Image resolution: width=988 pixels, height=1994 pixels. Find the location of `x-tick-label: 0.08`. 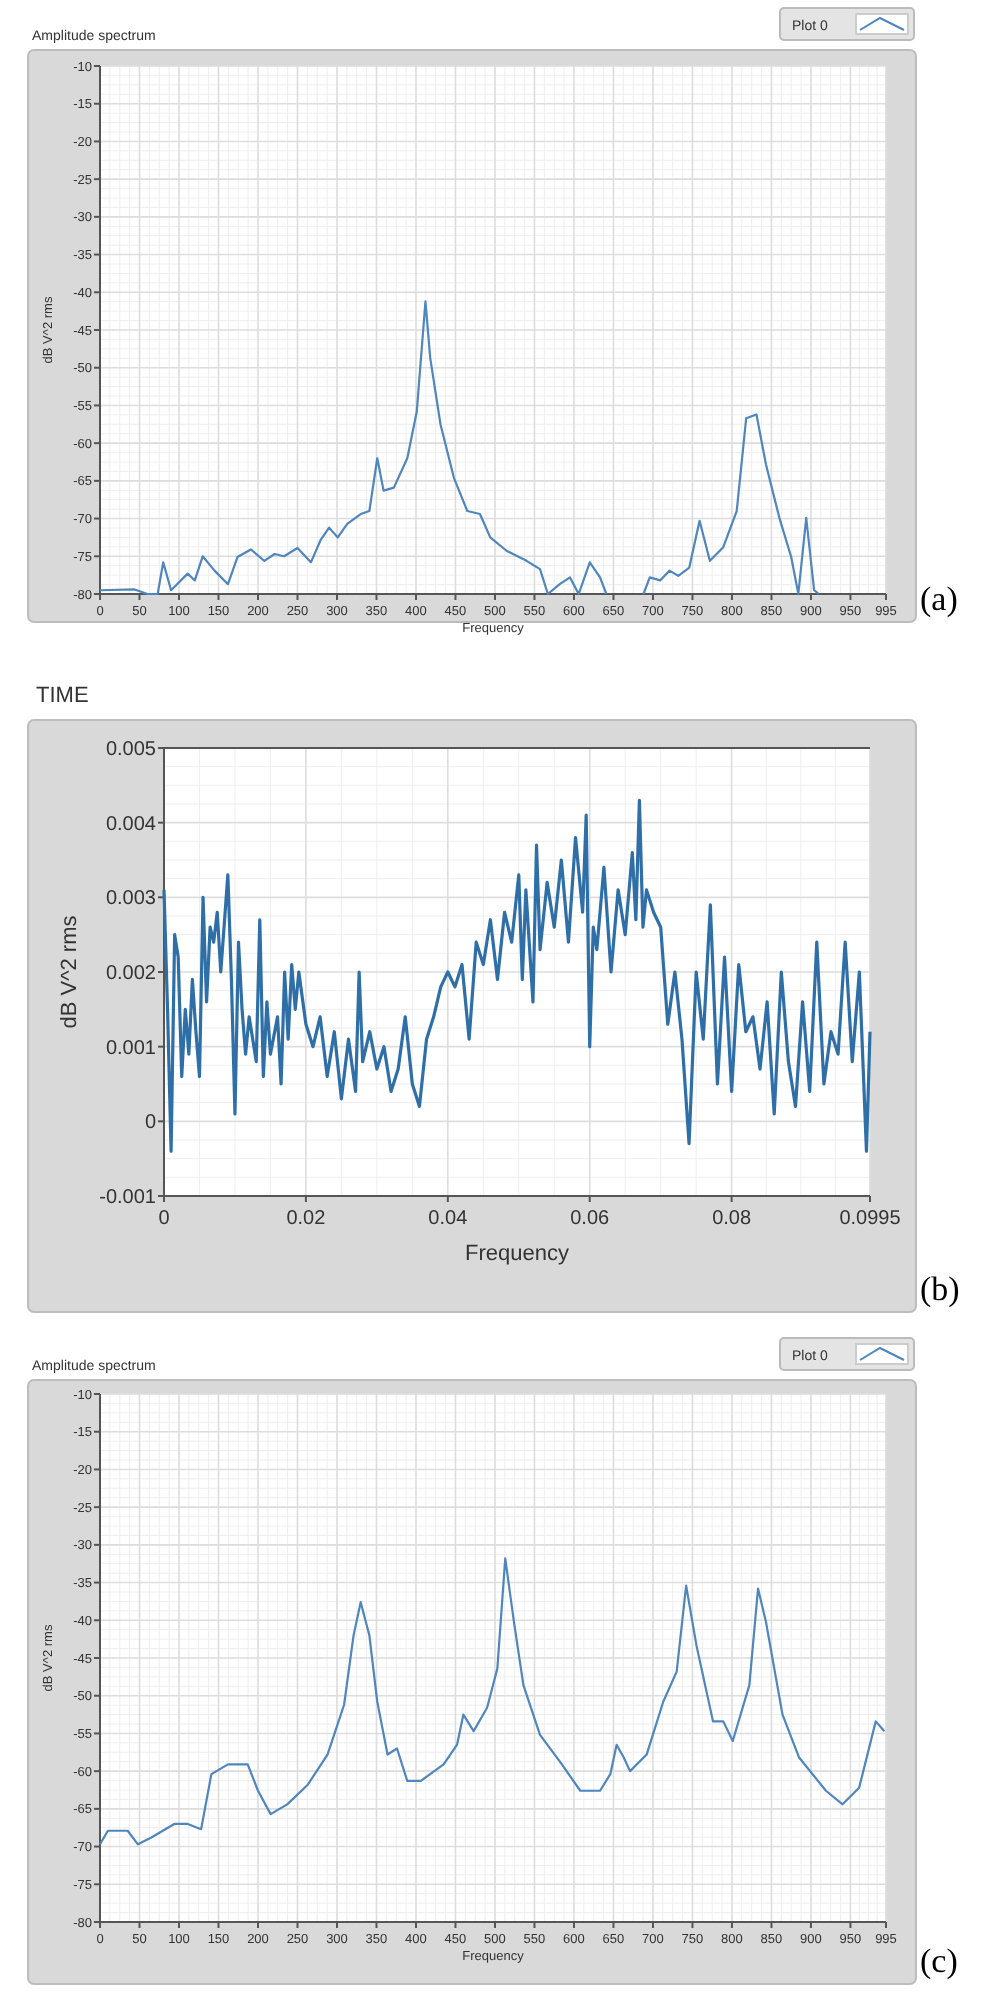

x-tick-label: 0.08 is located at coordinates (732, 1219).